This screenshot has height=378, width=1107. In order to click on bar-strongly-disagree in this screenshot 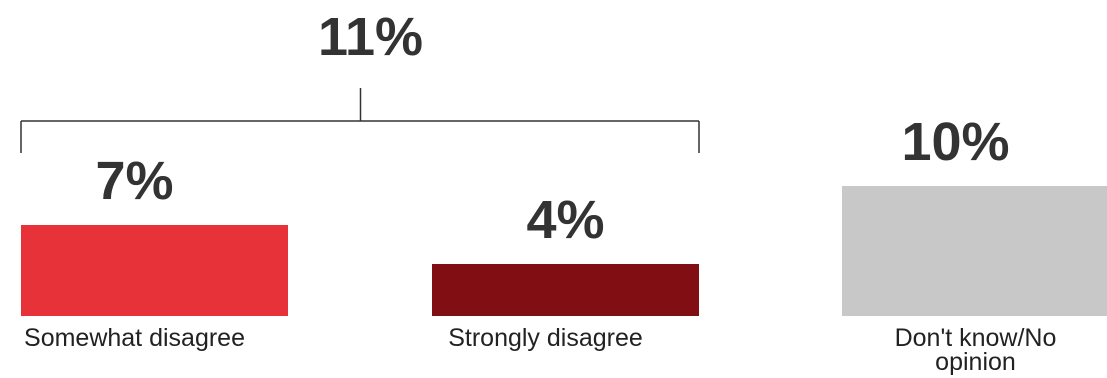, I will do `click(565, 290)`.